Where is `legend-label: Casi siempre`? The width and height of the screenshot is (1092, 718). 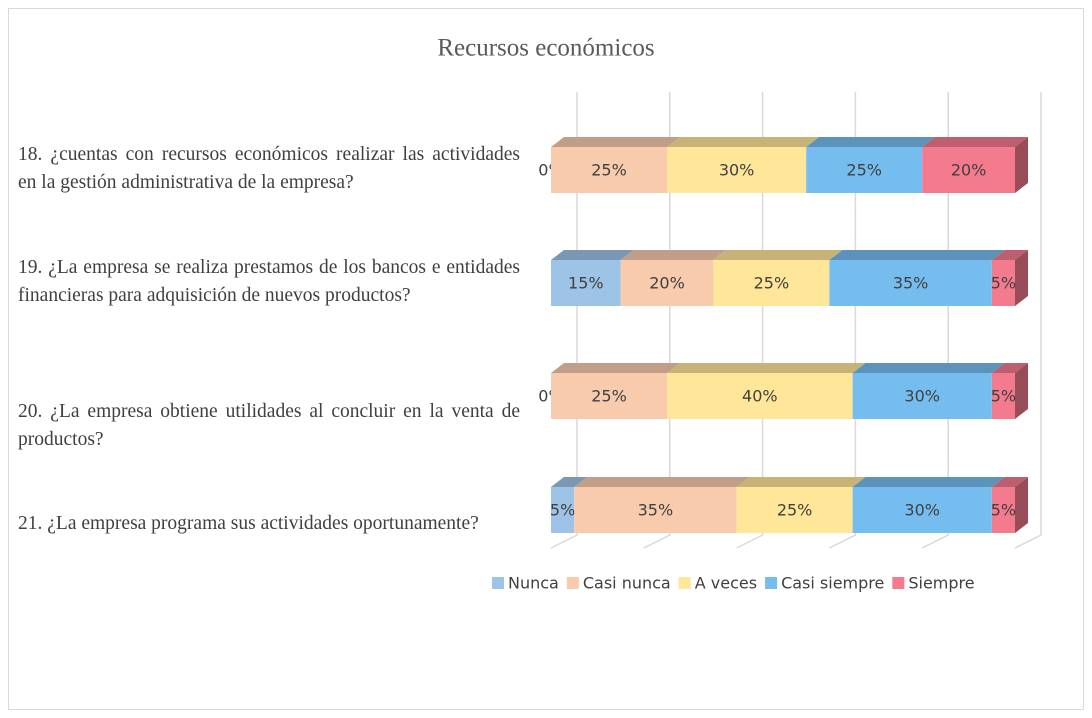 legend-label: Casi siempre is located at coordinates (832, 583).